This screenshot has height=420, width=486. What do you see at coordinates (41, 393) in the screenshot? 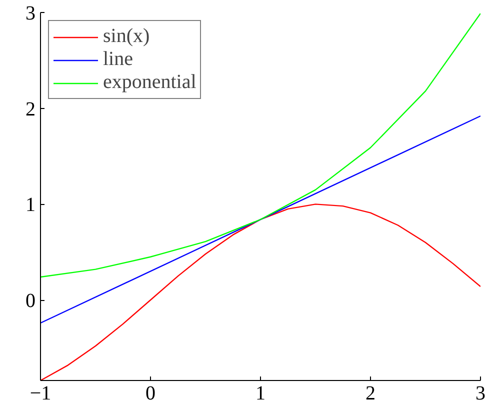
I see `x-tick-label: −1` at bounding box center [41, 393].